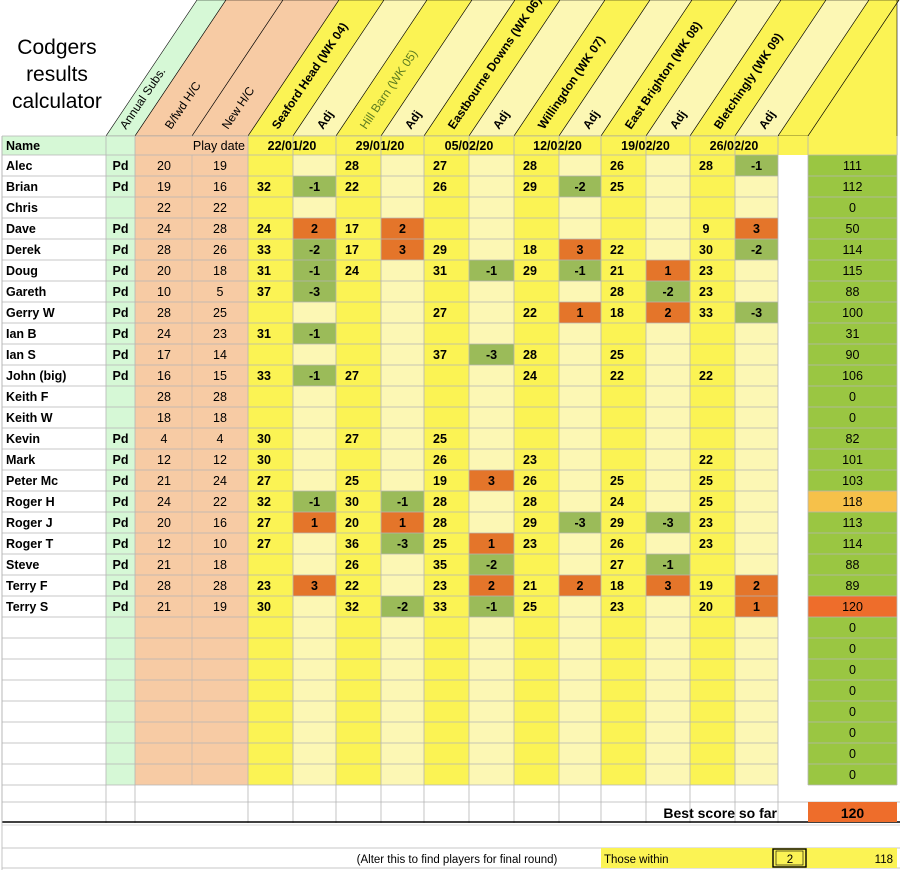 This screenshot has width=900, height=871. What do you see at coordinates (617, 313) in the screenshot?
I see `round-score: 18` at bounding box center [617, 313].